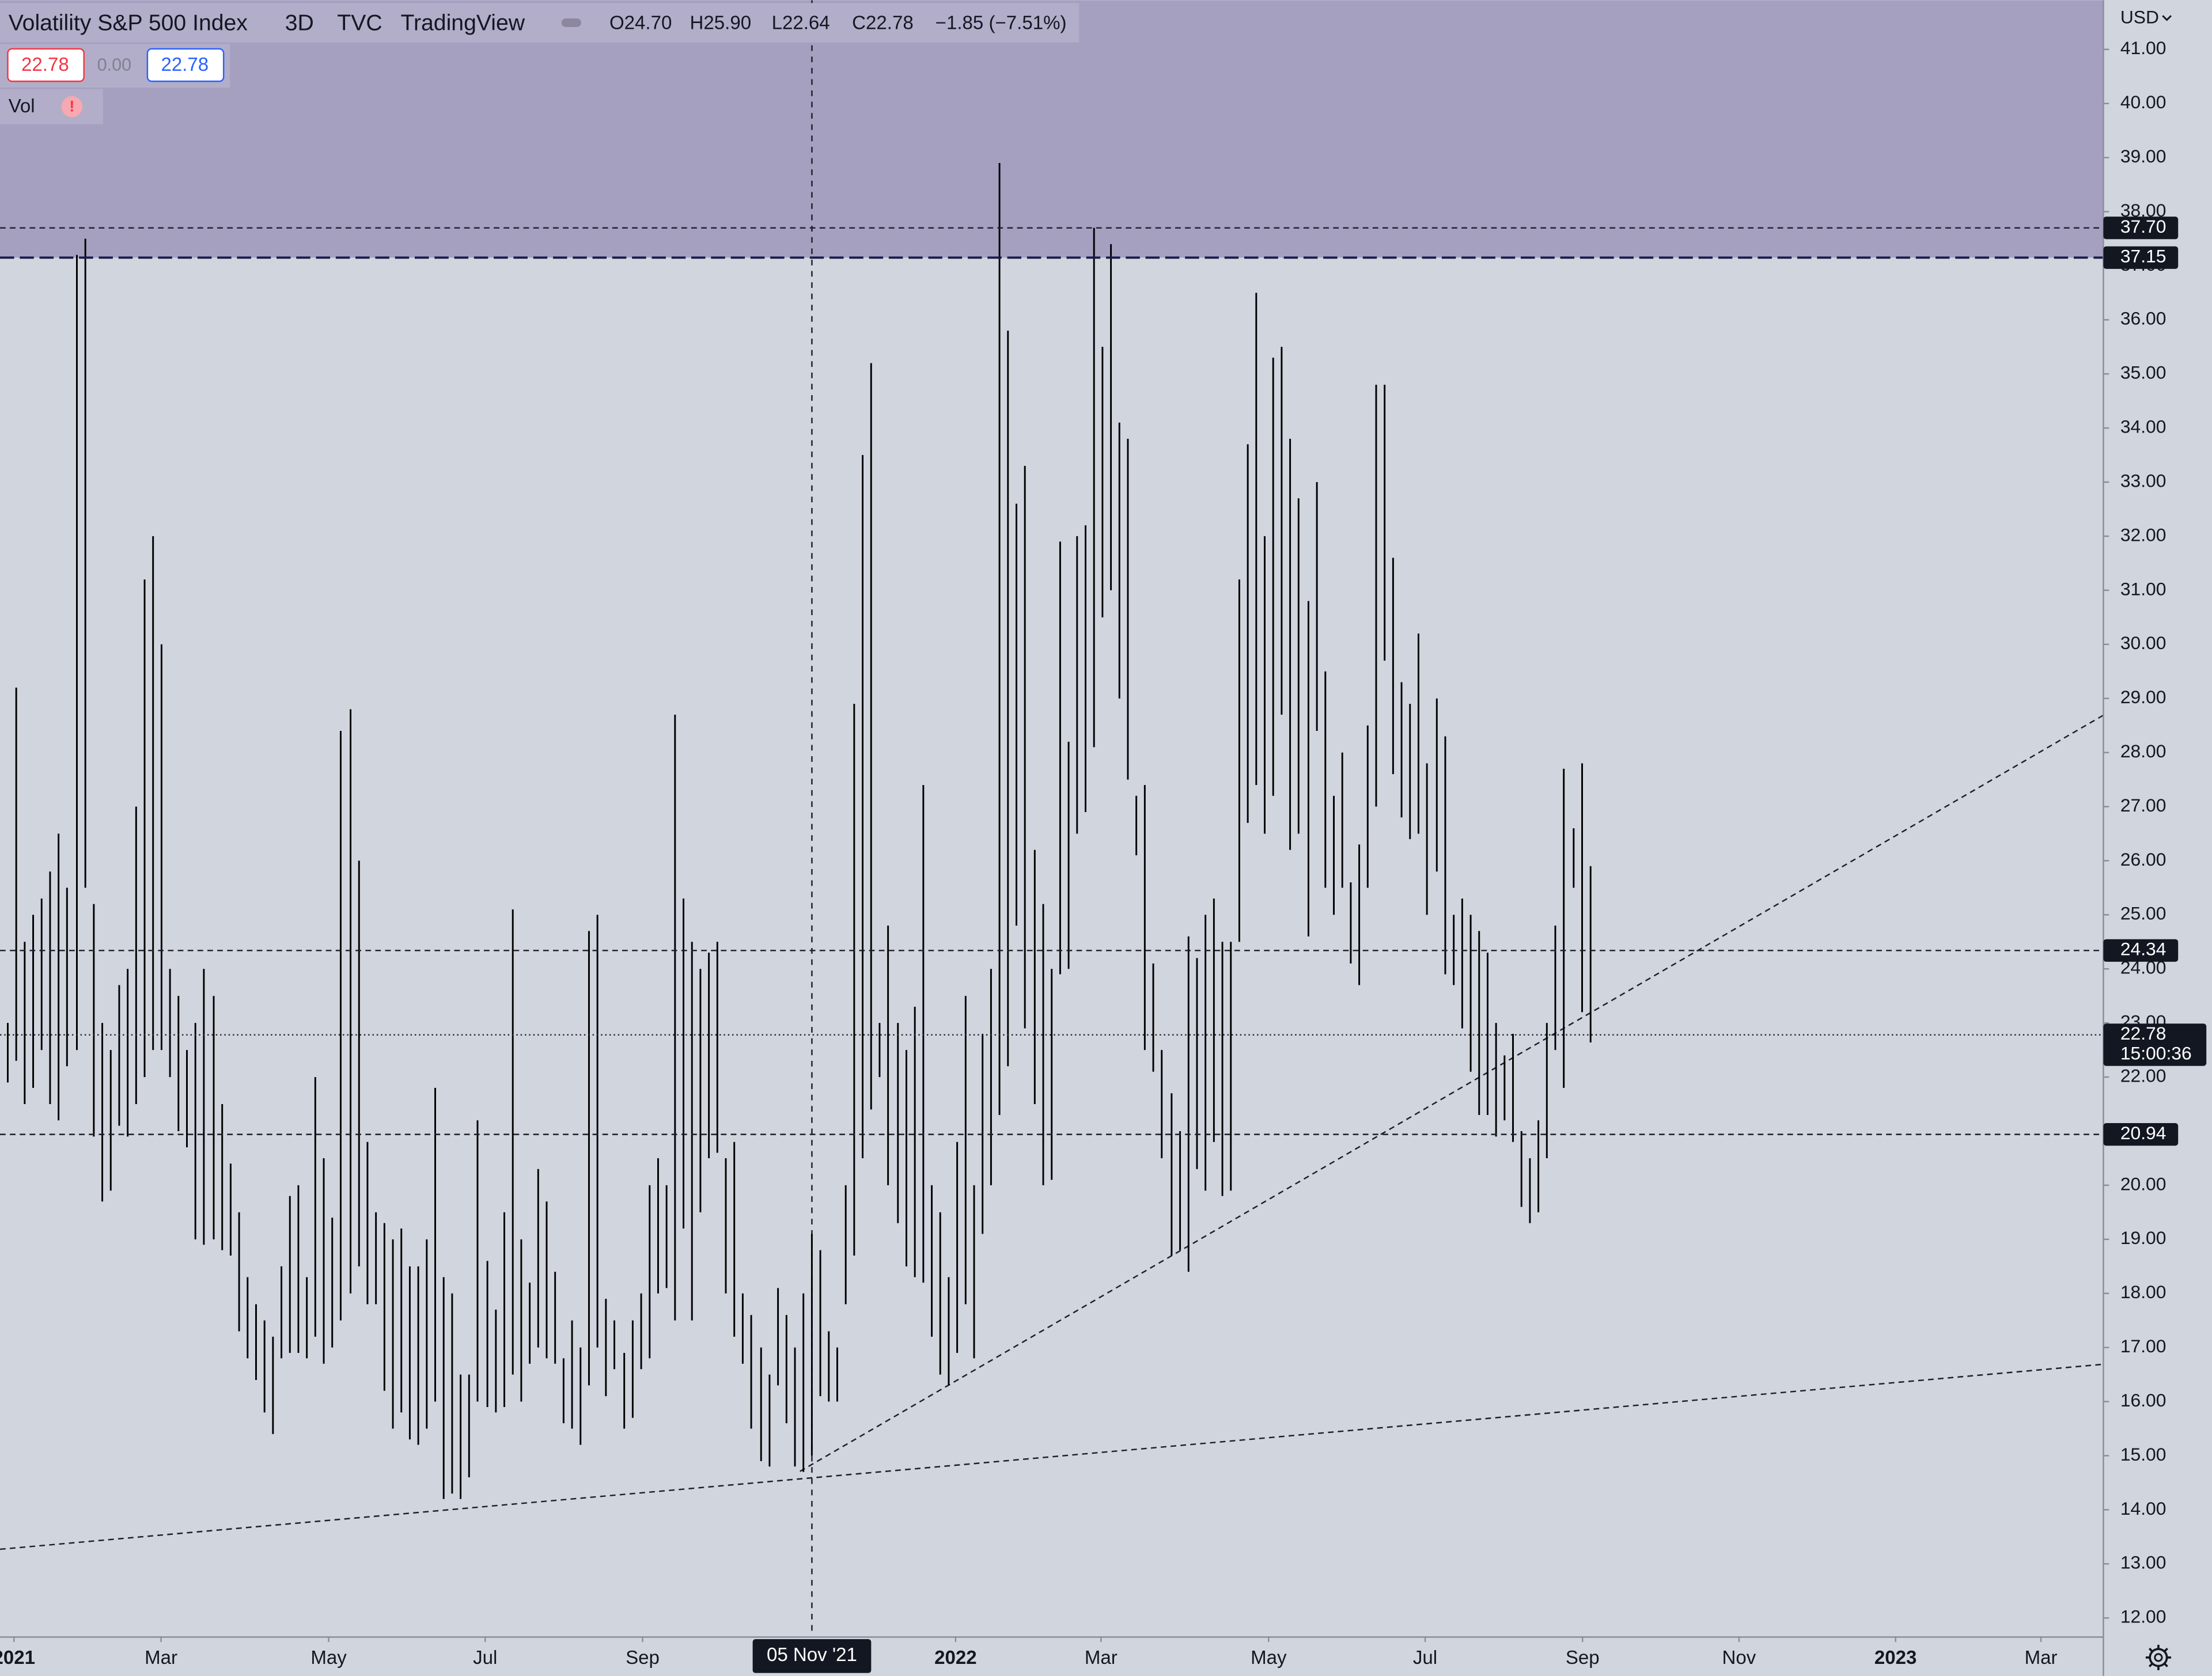 The image size is (2212, 1676). Describe the element at coordinates (2143, 913) in the screenshot. I see `y-tick-label: 25.00` at that location.